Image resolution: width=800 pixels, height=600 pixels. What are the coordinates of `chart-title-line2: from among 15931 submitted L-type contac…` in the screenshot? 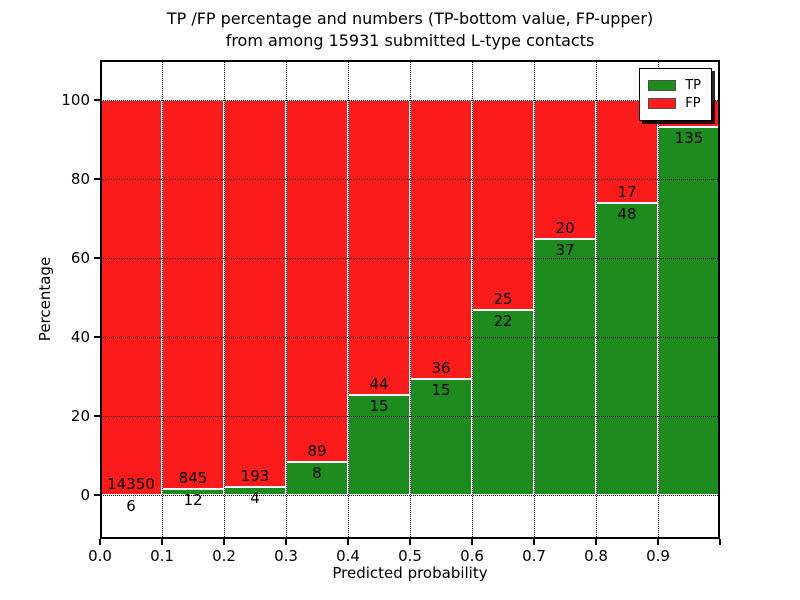 It's located at (410, 40).